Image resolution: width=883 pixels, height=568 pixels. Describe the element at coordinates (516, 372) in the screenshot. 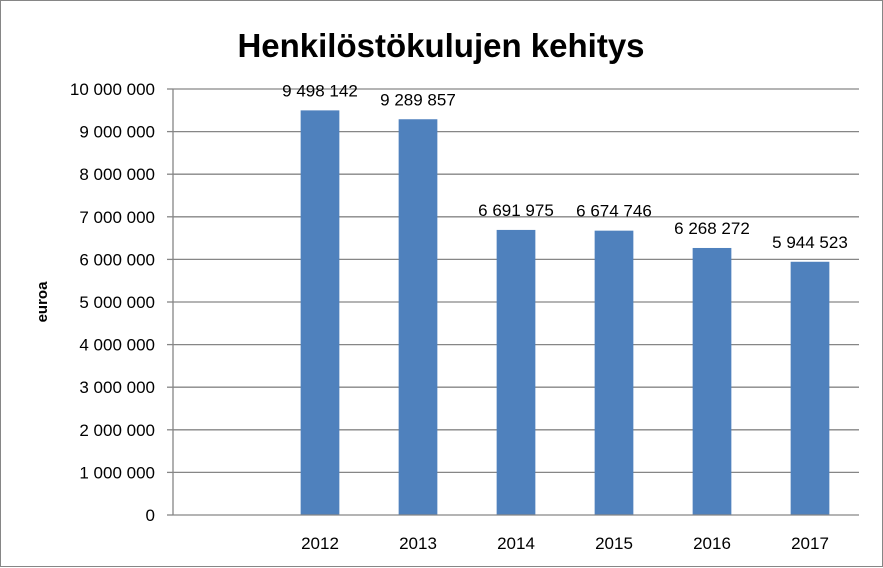

I see `bar-2014` at that location.